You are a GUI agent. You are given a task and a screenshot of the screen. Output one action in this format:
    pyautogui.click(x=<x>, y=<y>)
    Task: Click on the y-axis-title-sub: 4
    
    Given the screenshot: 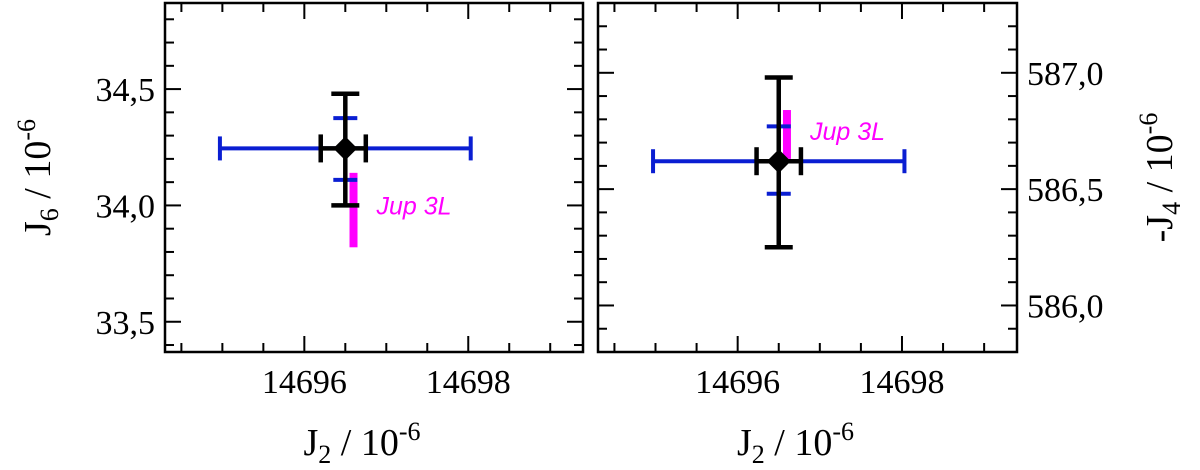 What is the action you would take?
    pyautogui.click(x=1171, y=208)
    